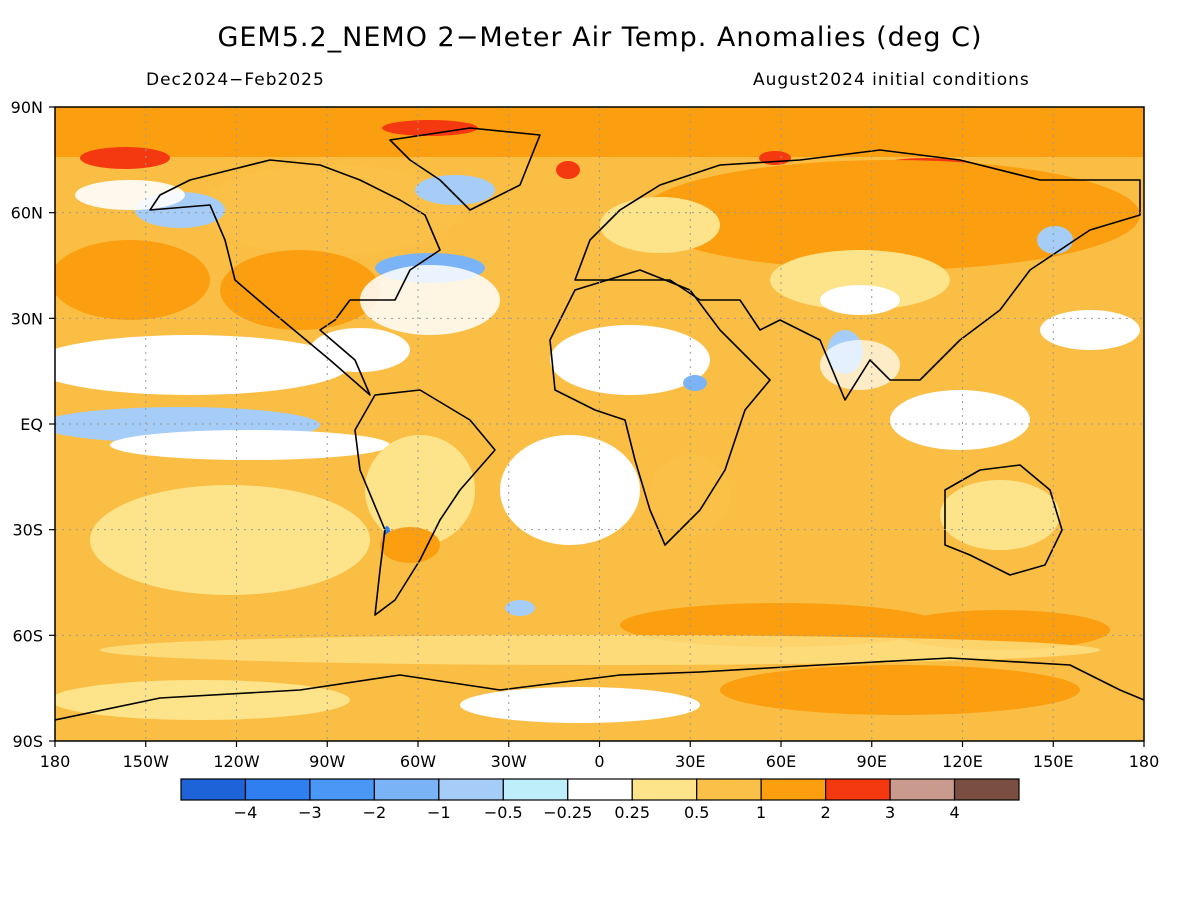 The height and width of the screenshot is (900, 1200). What do you see at coordinates (327, 761) in the screenshot?
I see `lon-label: 90W` at bounding box center [327, 761].